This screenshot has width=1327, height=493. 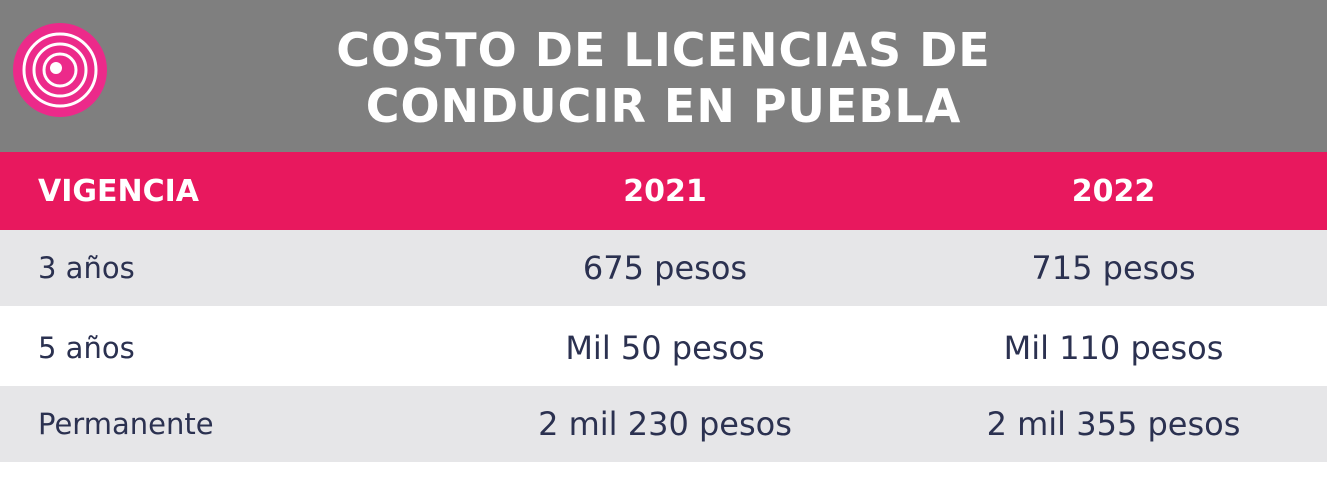 What do you see at coordinates (86, 348) in the screenshot?
I see `table-cell: 5 años` at bounding box center [86, 348].